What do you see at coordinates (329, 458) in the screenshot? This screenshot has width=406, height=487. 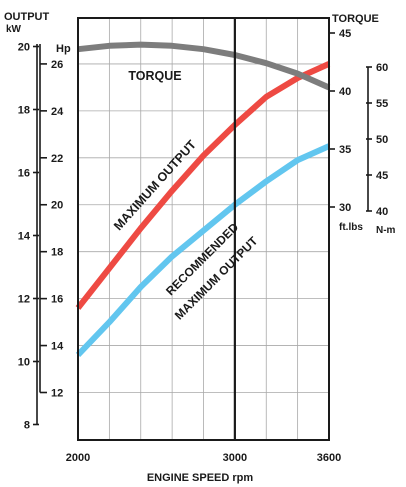 I see `x-tick-label: 3600` at bounding box center [329, 458].